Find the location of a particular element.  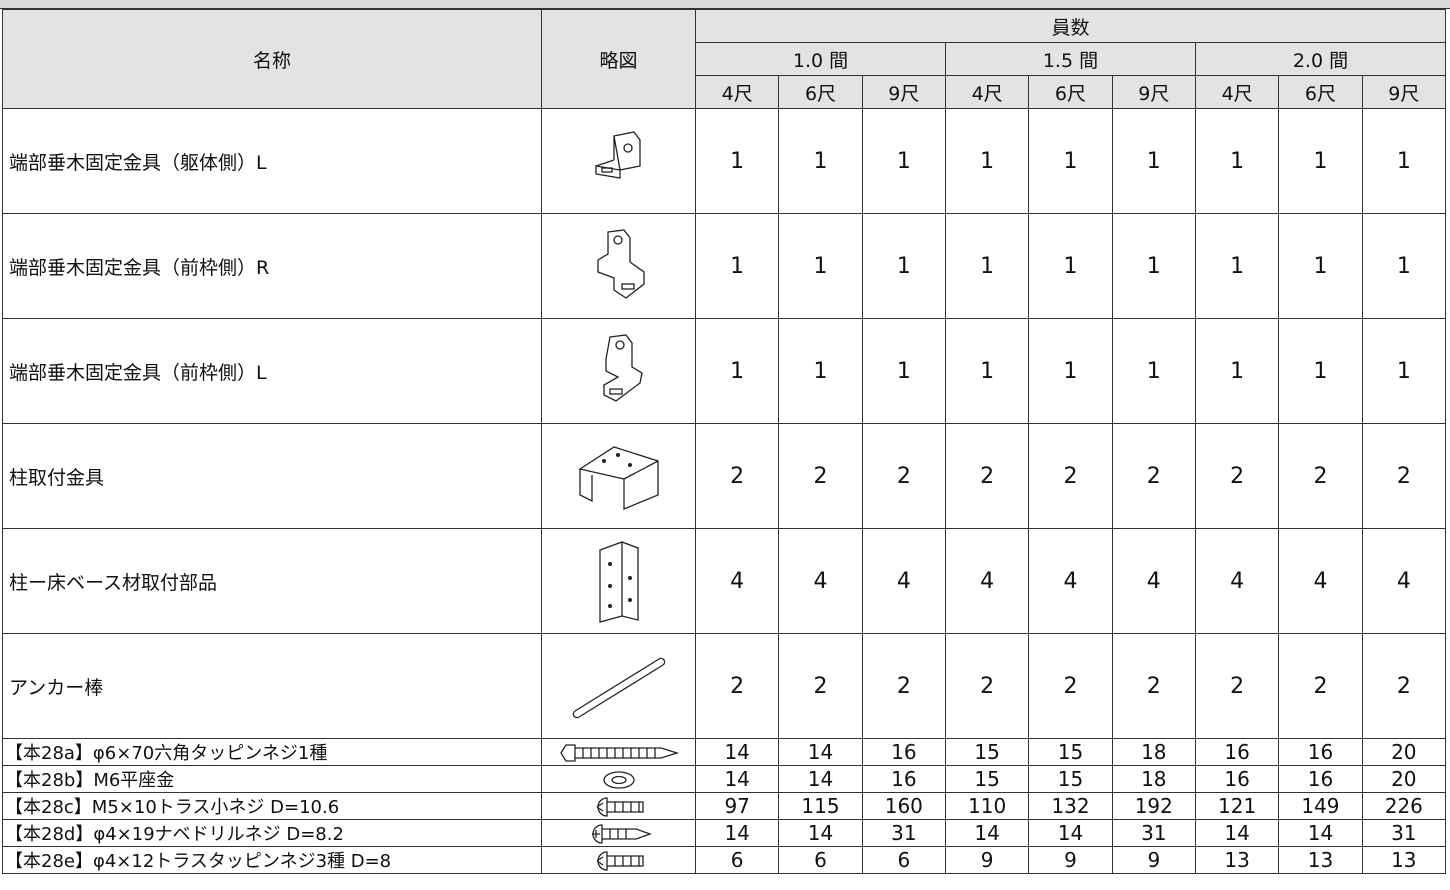

part-name: 柱ー床ベース材取付部品 is located at coordinates (272, 581).